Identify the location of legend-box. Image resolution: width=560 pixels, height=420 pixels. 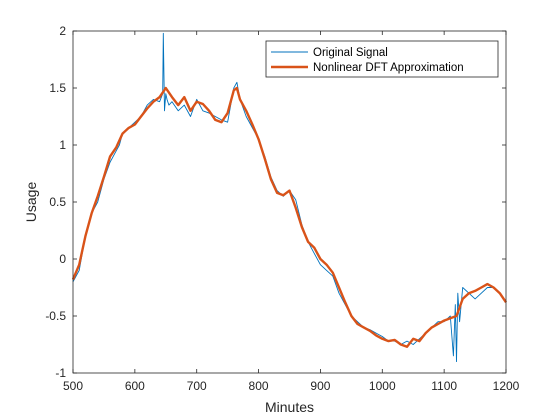
(382, 59).